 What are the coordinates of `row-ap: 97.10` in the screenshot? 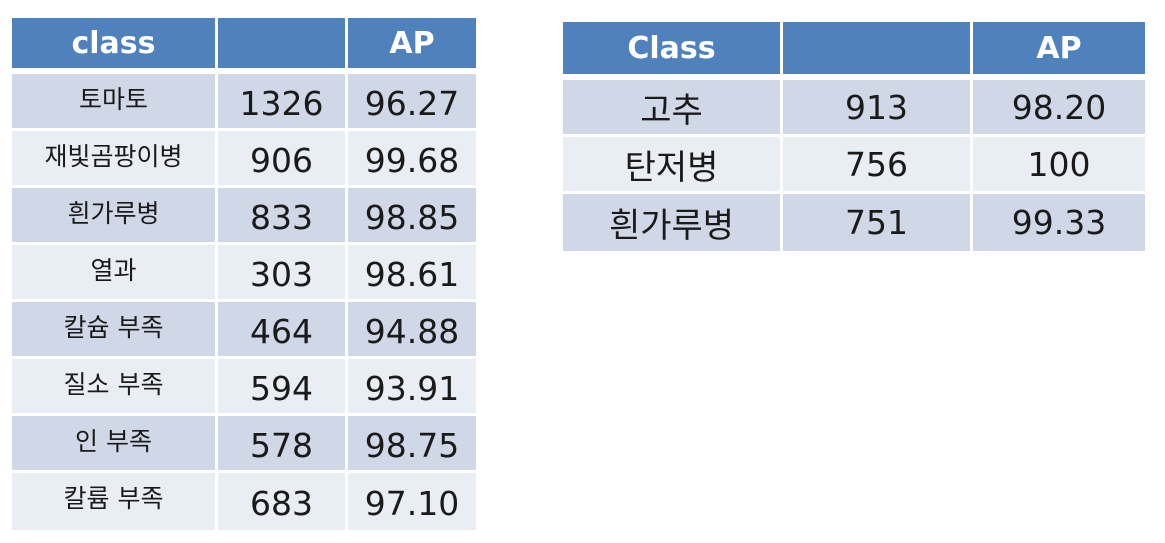 It's located at (412, 501).